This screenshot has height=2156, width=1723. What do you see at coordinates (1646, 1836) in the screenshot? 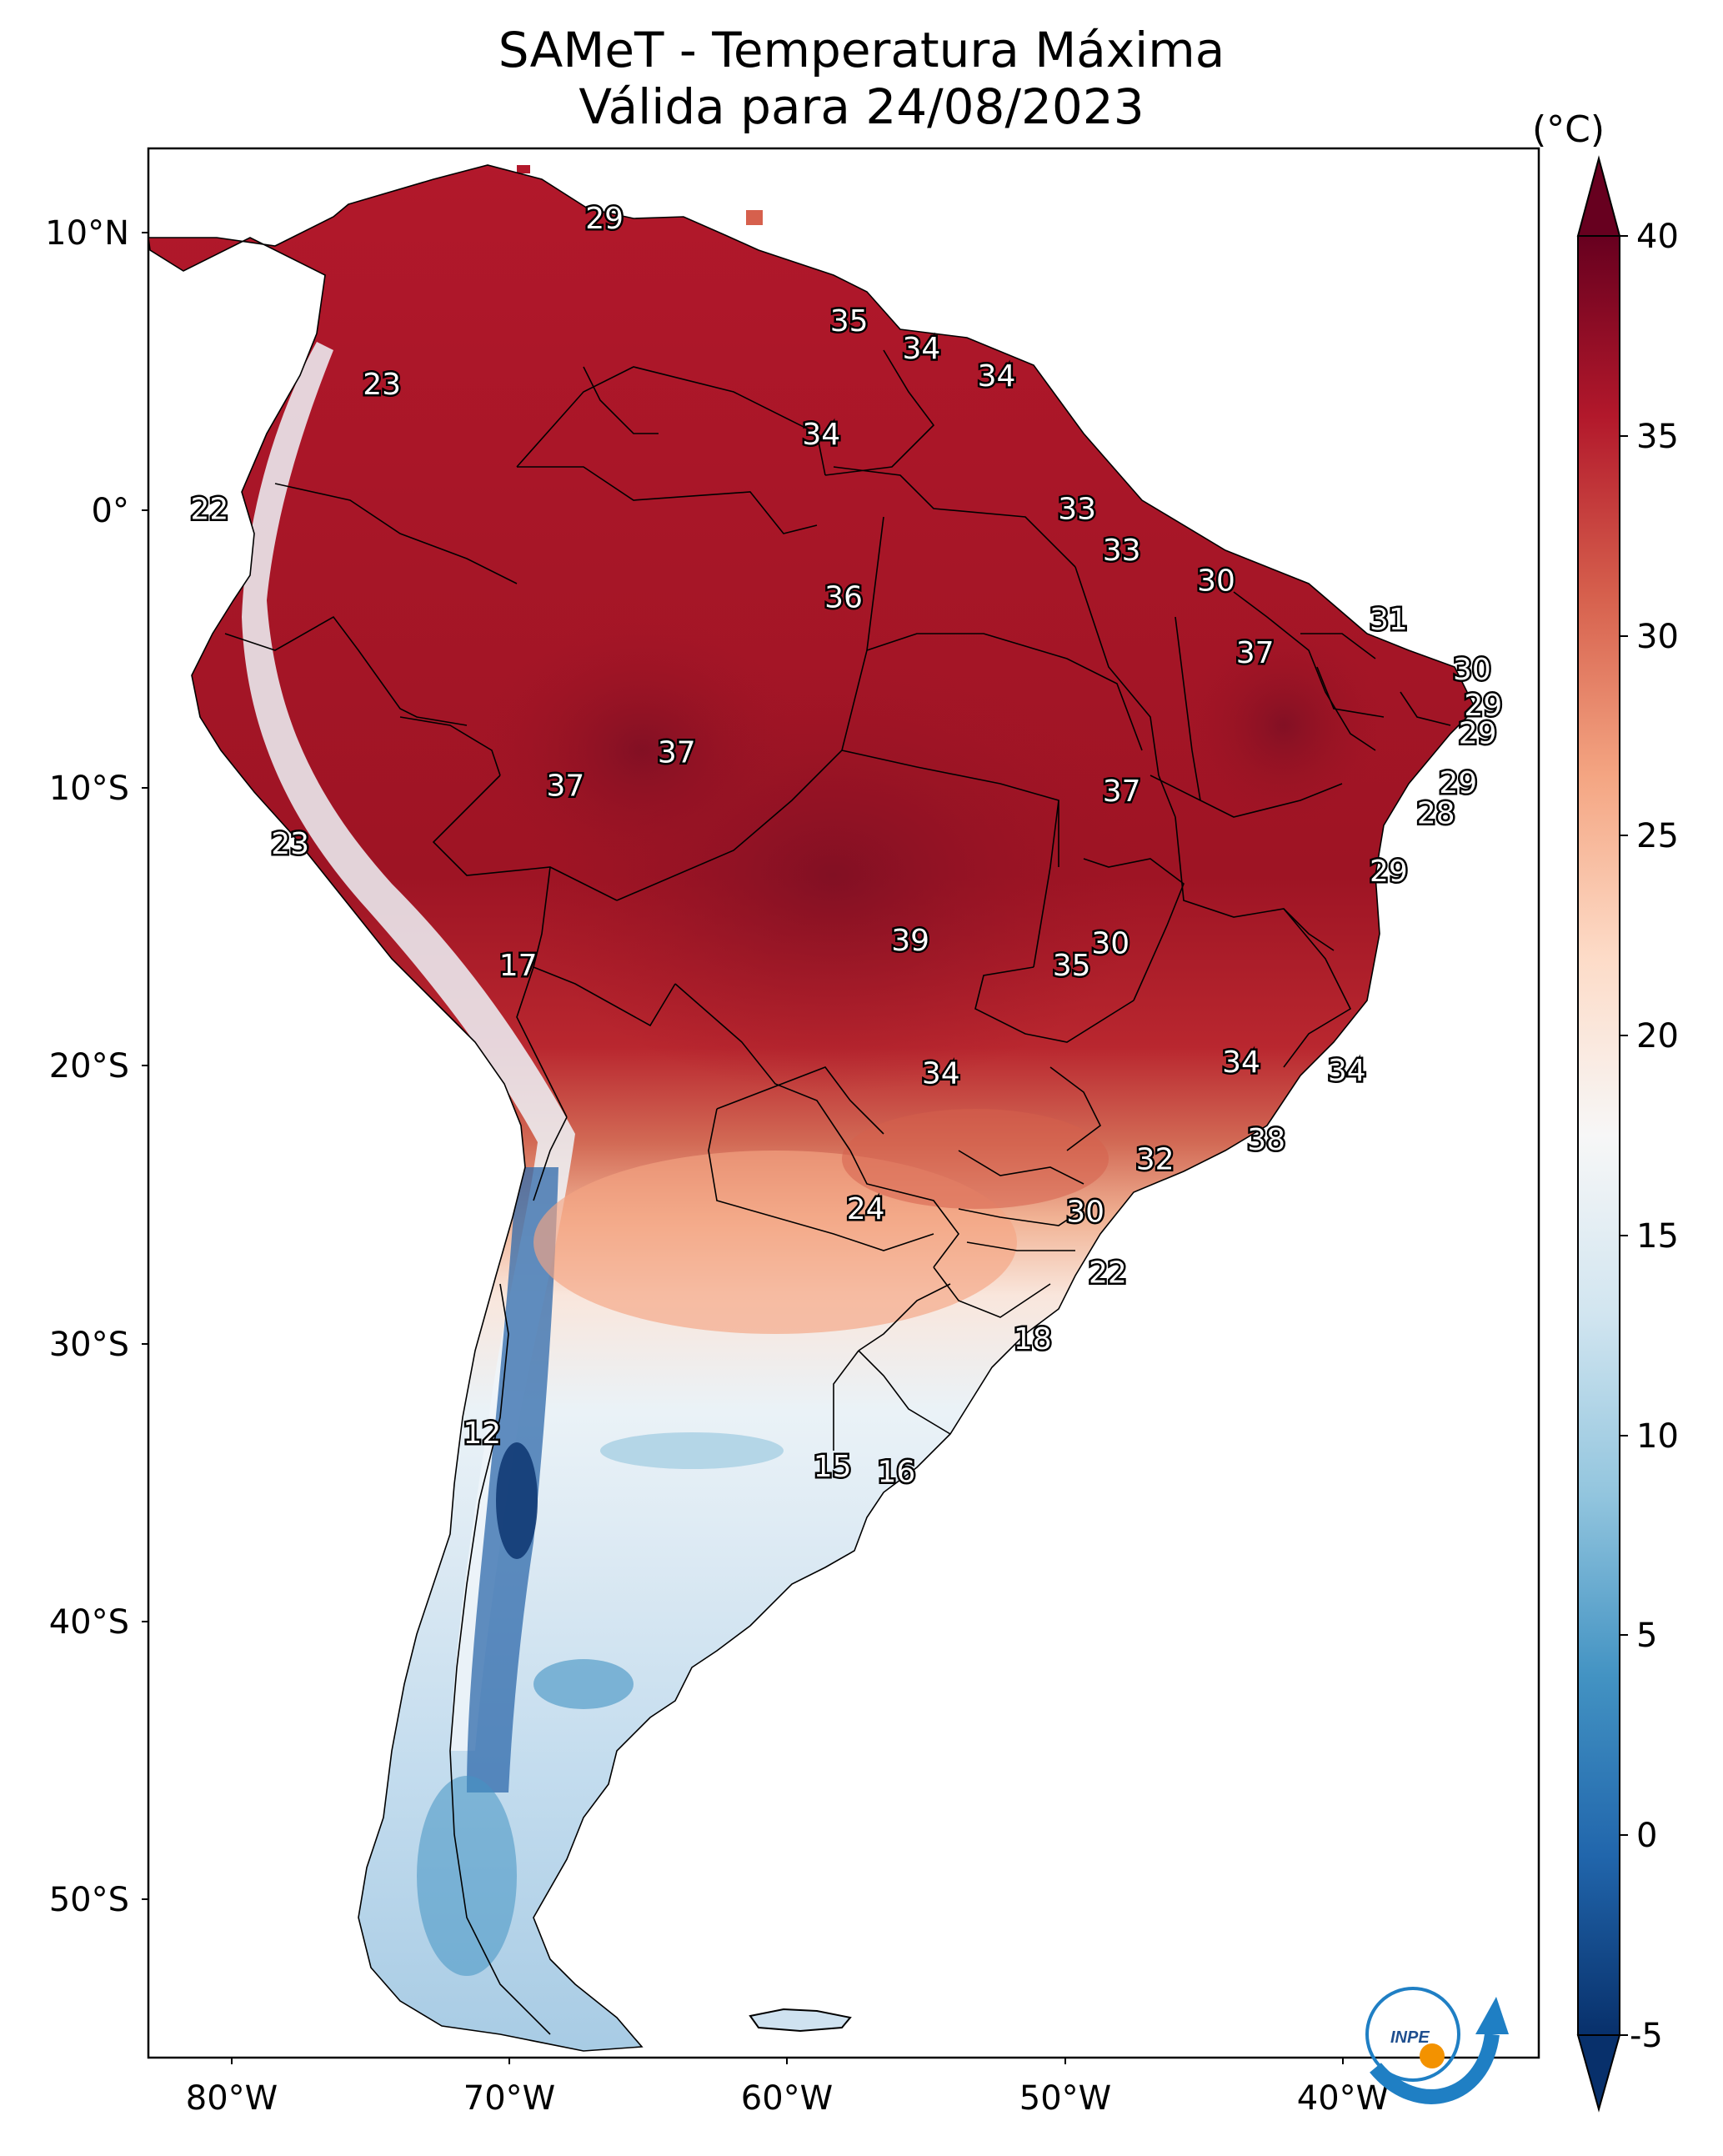
I see `colorbar-tick-0: 0` at bounding box center [1646, 1836].